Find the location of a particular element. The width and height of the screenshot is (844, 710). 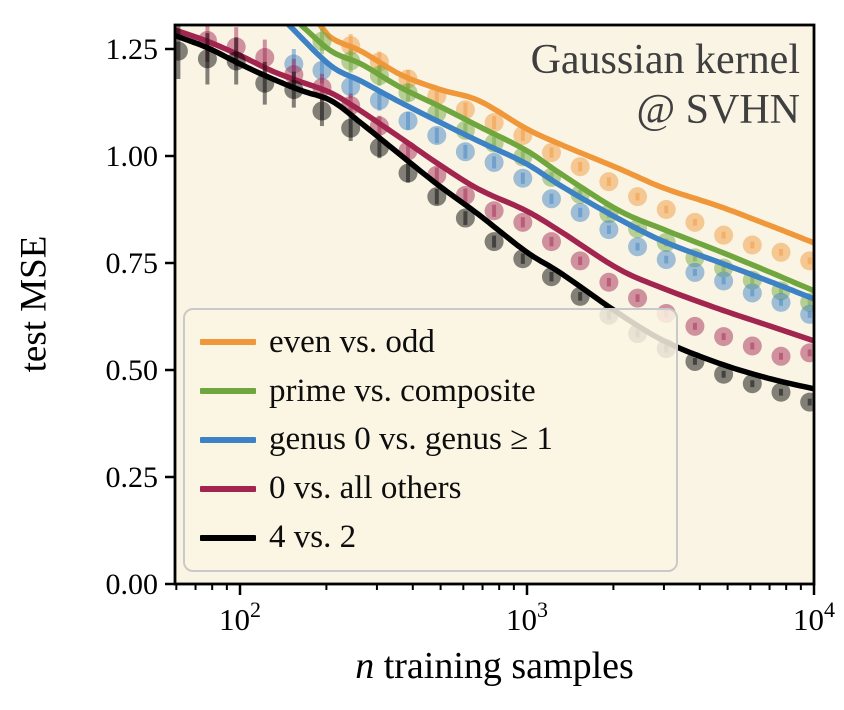

y-tick-label: 0.75 is located at coordinates (132, 263).